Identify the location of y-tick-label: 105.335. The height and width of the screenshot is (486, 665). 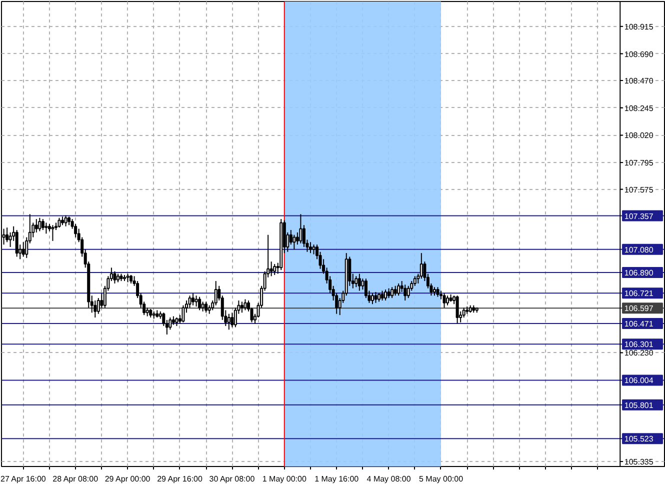
(639, 462).